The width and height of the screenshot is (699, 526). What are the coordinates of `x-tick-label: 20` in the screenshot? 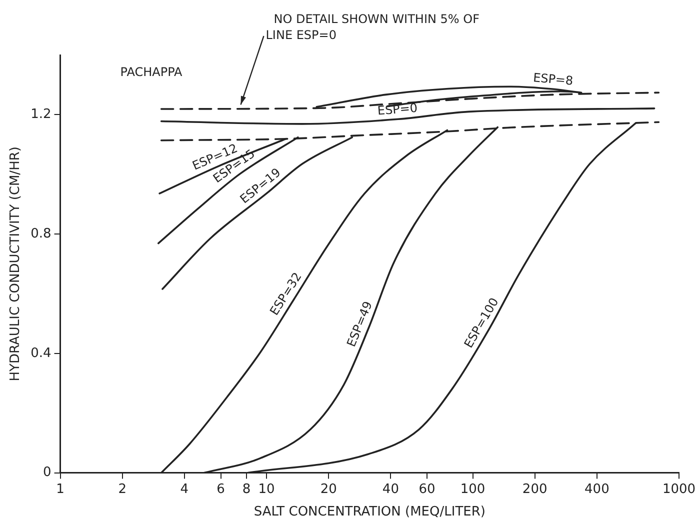 It's located at (328, 489).